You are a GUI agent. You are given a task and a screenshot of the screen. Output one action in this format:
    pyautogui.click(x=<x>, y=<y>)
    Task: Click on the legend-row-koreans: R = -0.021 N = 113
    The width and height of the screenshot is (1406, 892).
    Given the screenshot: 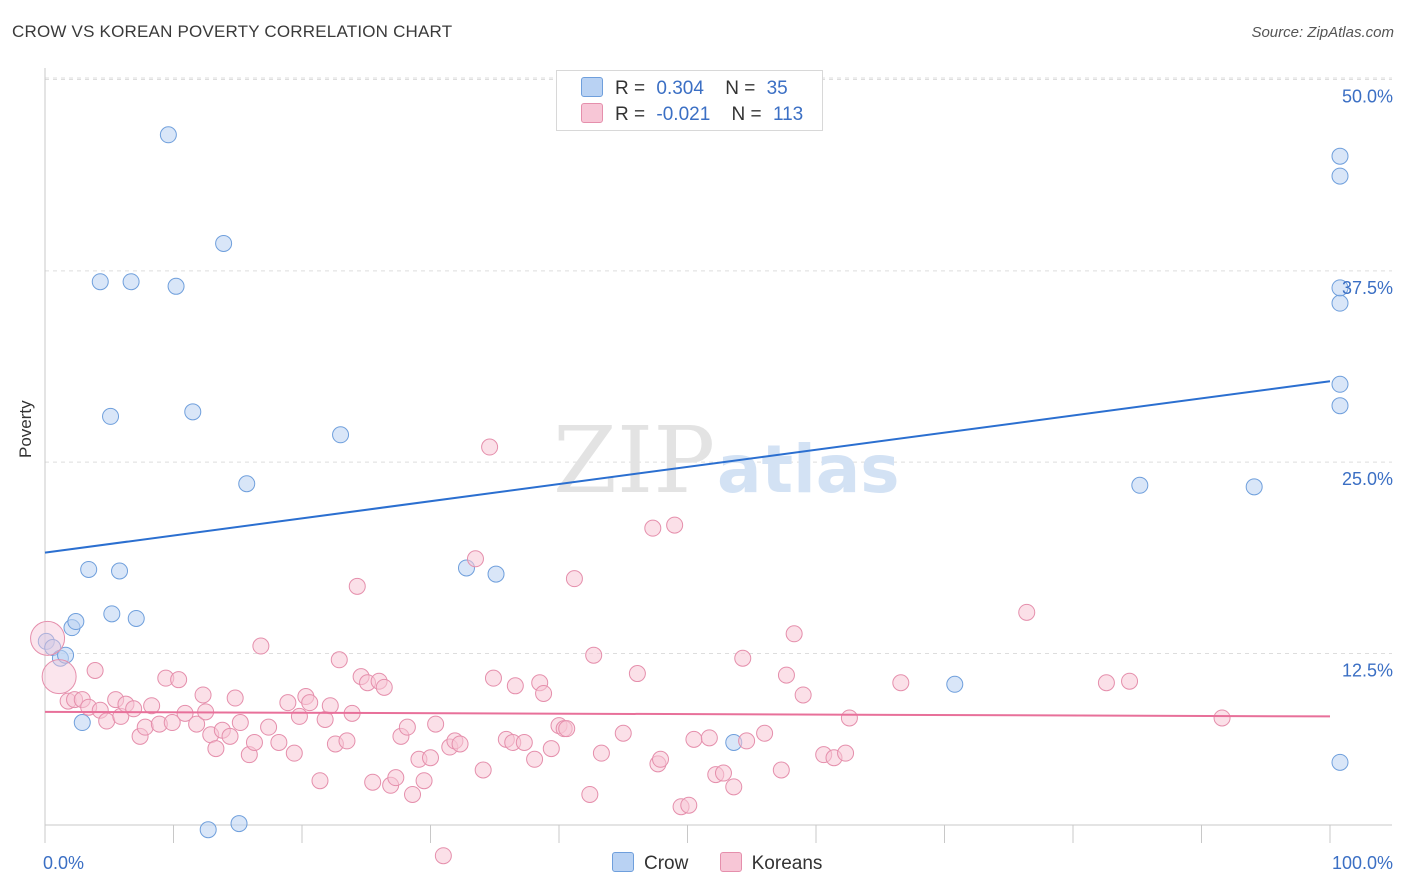 What is the action you would take?
    pyautogui.click(x=692, y=114)
    